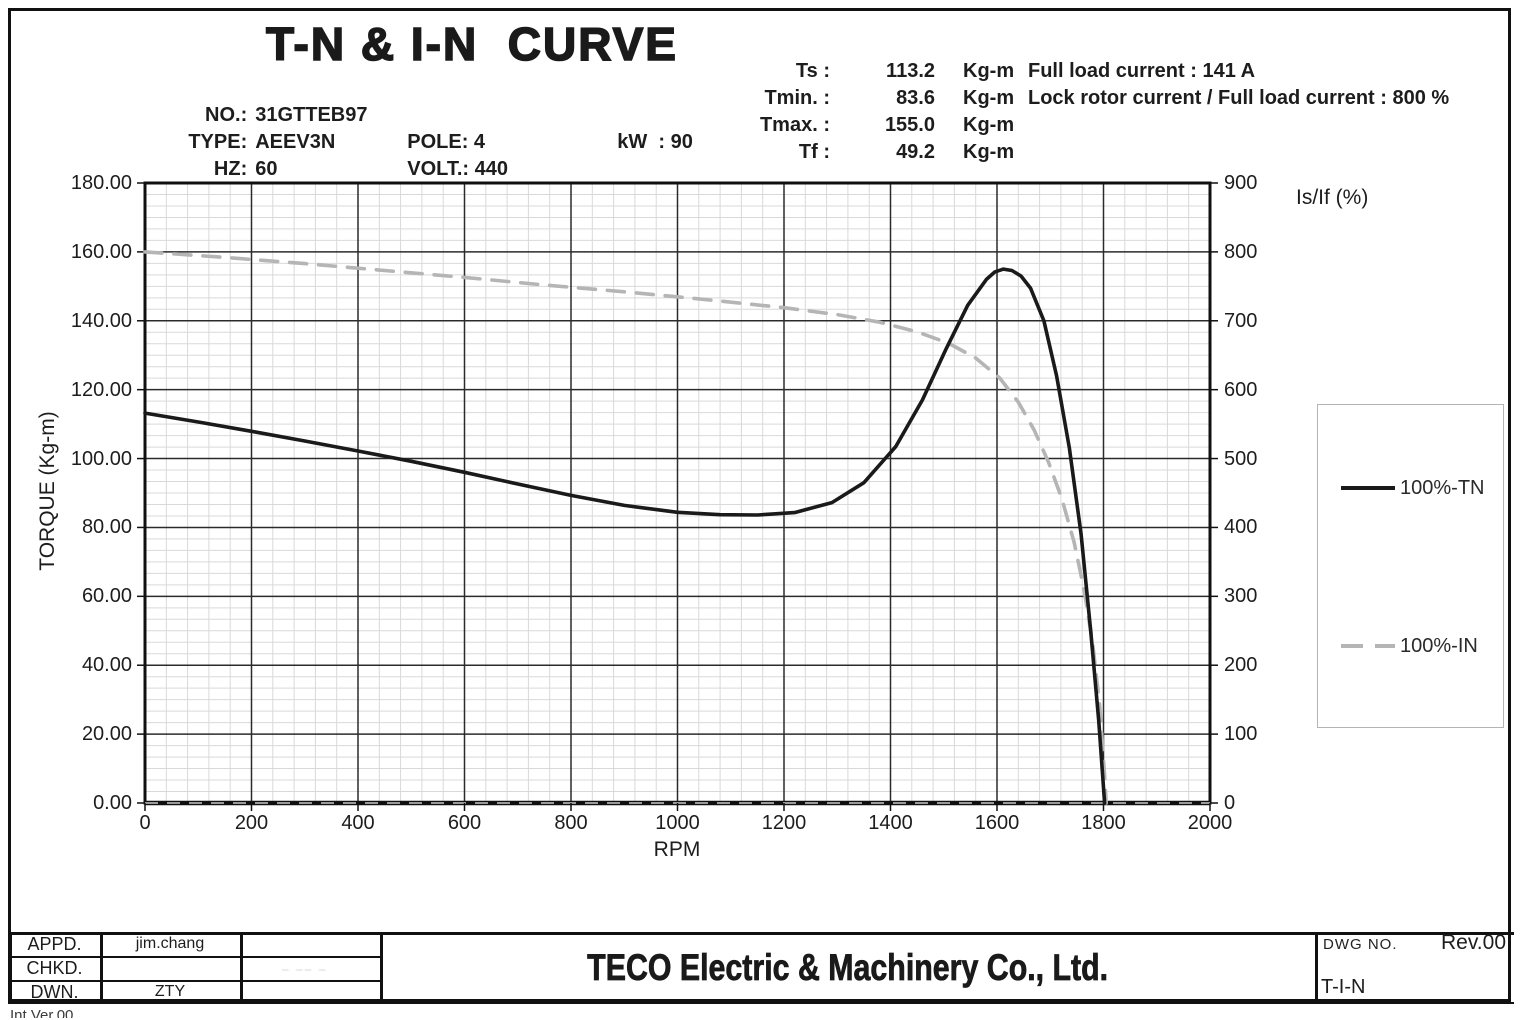 The height and width of the screenshot is (1020, 1522). Describe the element at coordinates (812, 71) in the screenshot. I see `torque-label: Ts :` at that location.